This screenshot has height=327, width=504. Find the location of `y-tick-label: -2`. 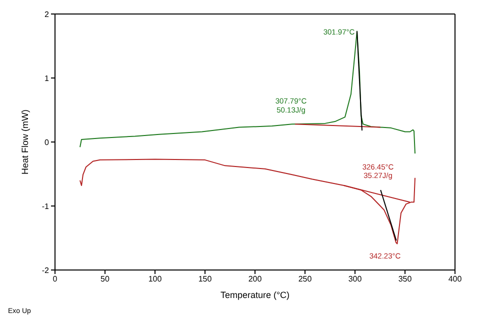

y-tick-label: -2 is located at coordinates (46, 270).